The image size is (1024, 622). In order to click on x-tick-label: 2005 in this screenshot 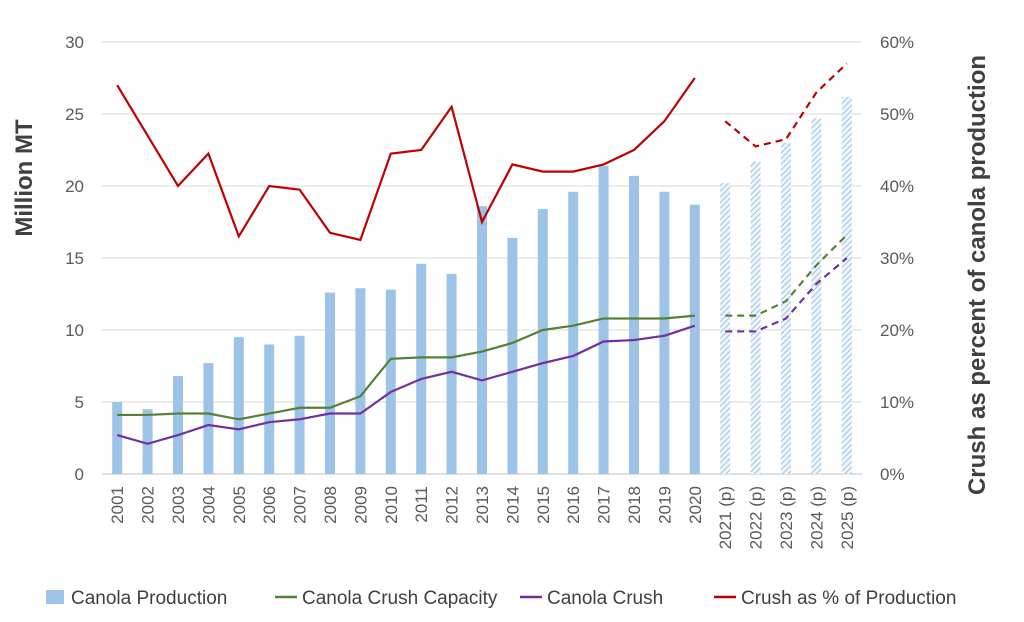, I will do `click(239, 505)`.